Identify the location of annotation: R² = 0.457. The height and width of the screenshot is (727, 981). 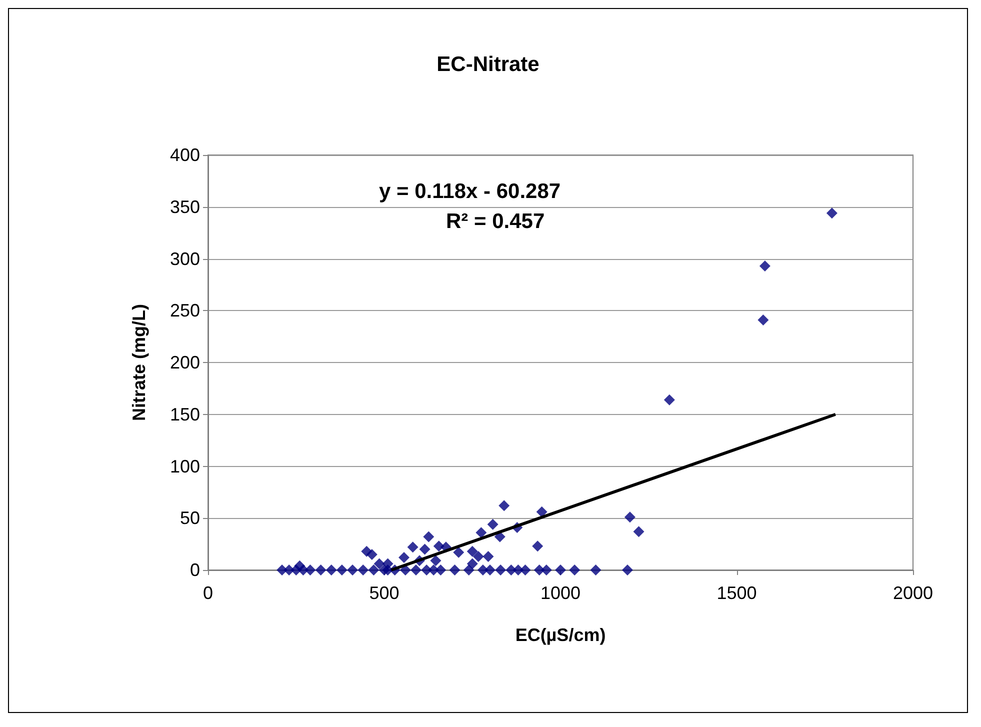
(495, 221).